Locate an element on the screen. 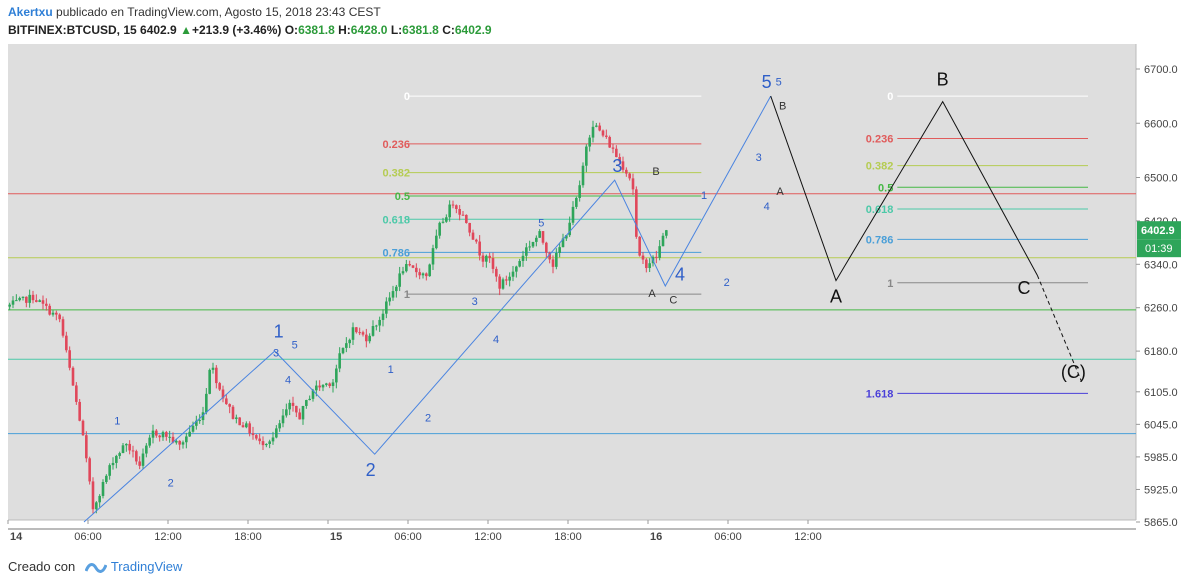  created-with-label: Creado con is located at coordinates (42, 566).